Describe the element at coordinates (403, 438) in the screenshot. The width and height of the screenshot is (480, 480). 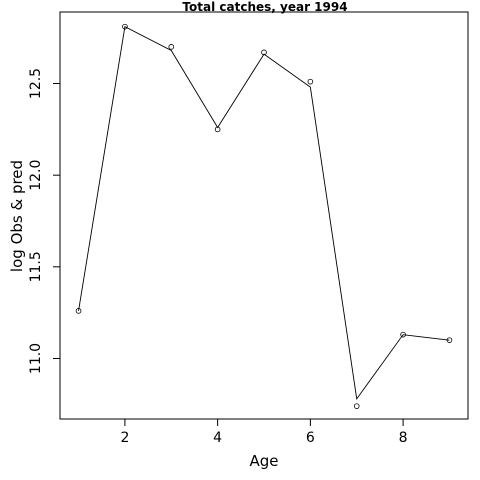
I see `x-tick-label: 8` at that location.